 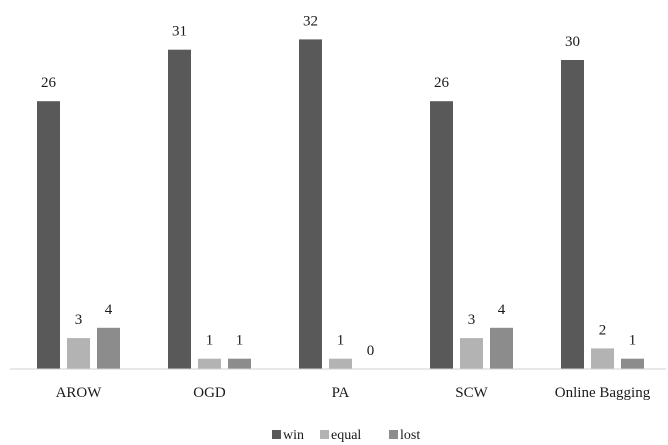 What do you see at coordinates (210, 341) in the screenshot?
I see `data-label-ogd-equal: 1` at bounding box center [210, 341].